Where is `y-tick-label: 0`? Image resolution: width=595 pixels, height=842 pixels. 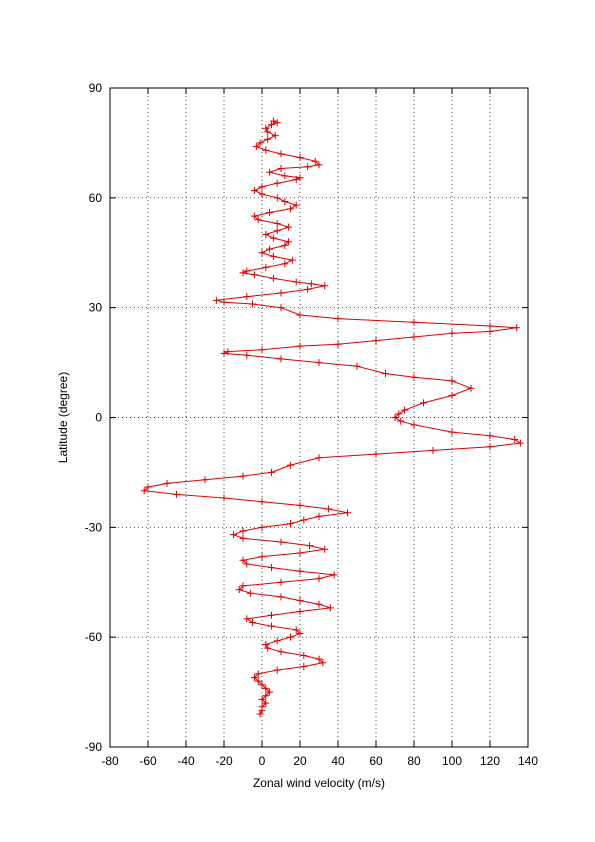
y-tick-label: 0 is located at coordinates (98, 418).